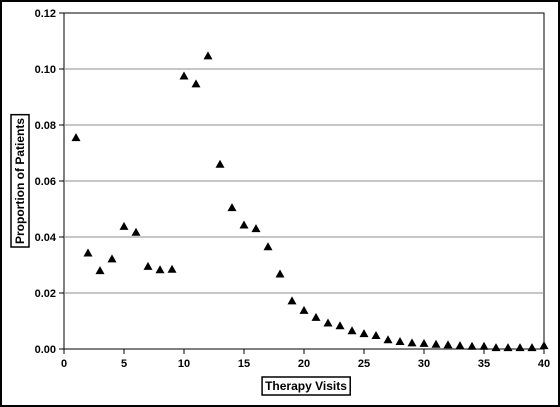  Describe the element at coordinates (45, 126) in the screenshot. I see `y-tick-label: 0.08` at that location.